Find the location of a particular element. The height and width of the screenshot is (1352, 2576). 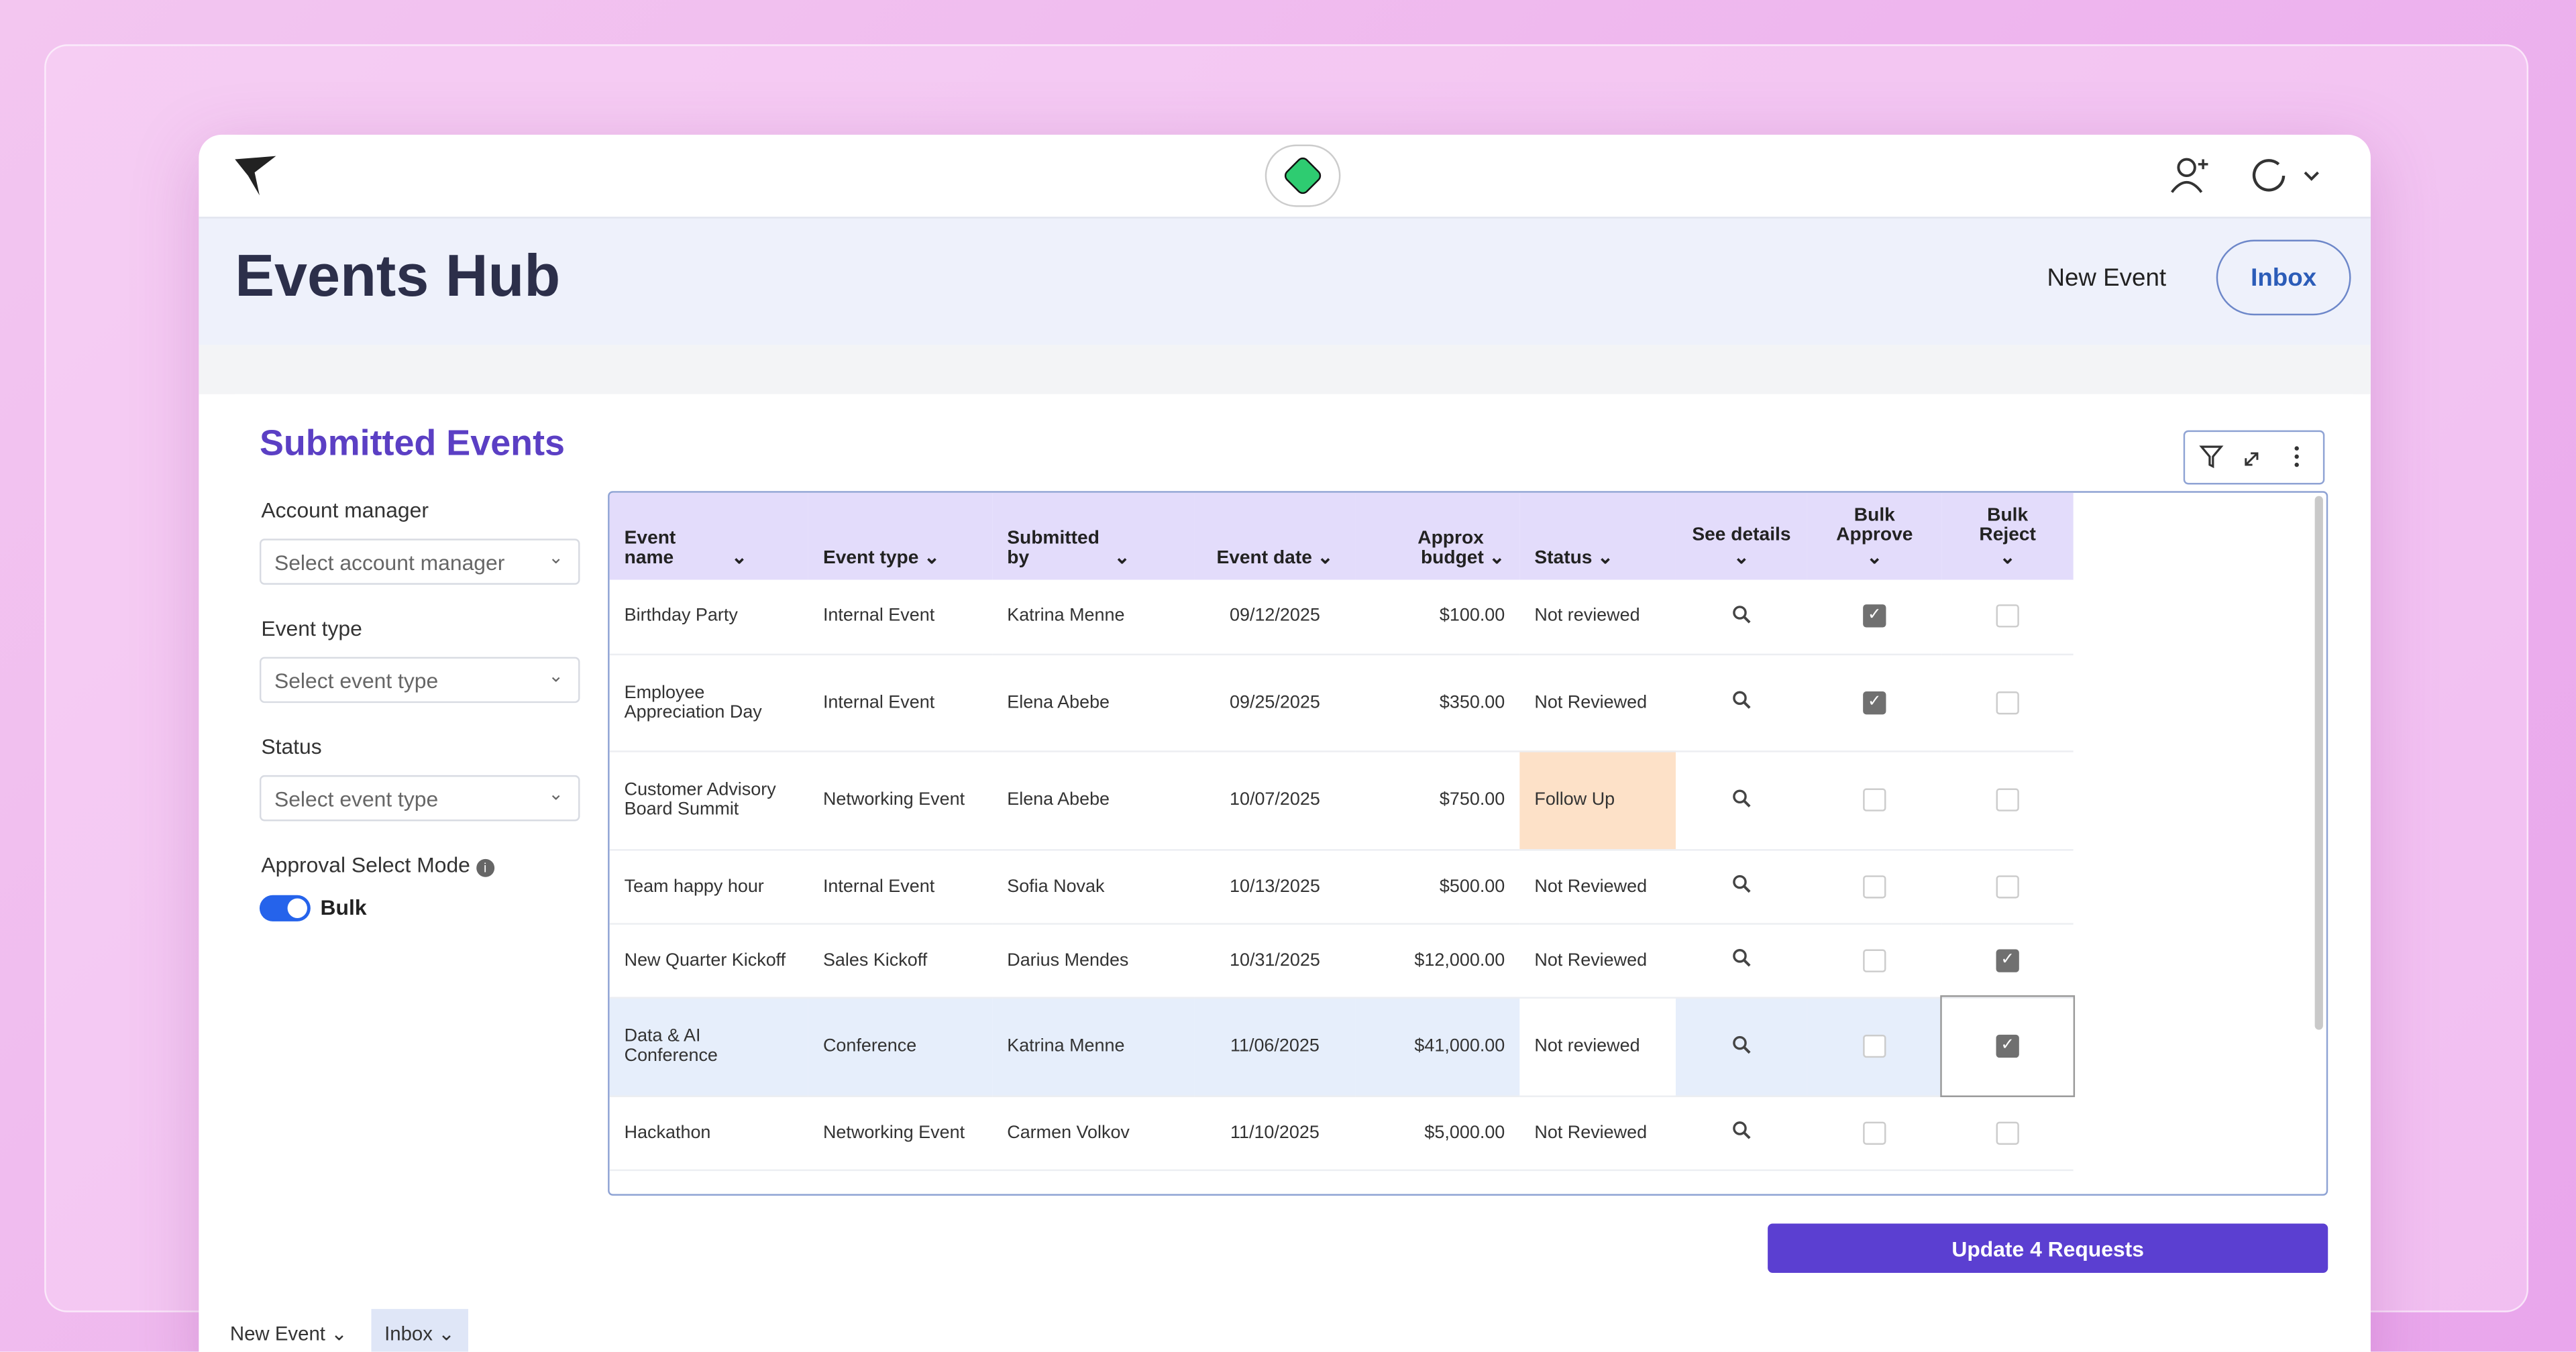

cell-event-name: Hackathon is located at coordinates (708, 1132).